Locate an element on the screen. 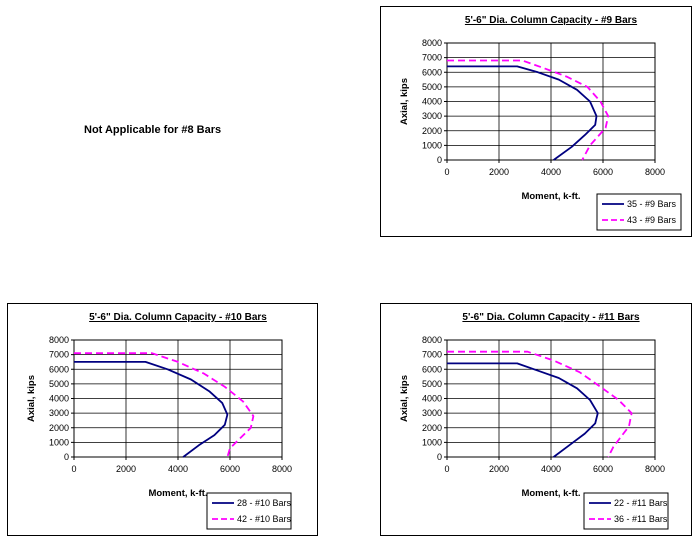  legend: 22 - #11 Bars 36 - #11 Bars is located at coordinates (626, 511).